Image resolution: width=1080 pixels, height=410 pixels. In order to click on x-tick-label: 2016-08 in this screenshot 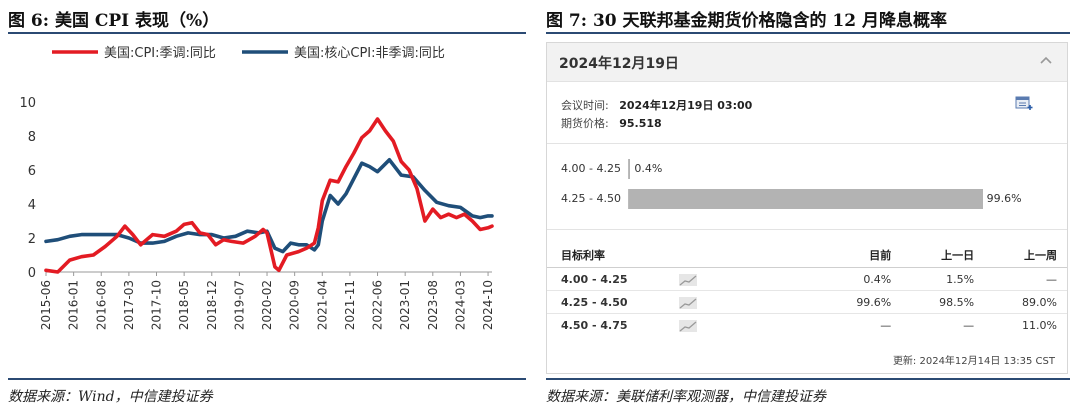, I will do `click(101, 305)`.